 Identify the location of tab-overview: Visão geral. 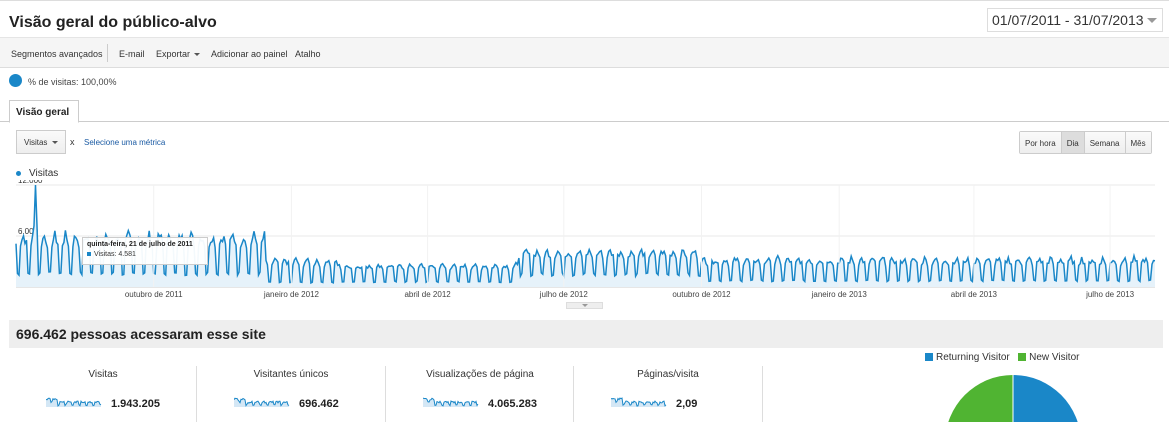
(44, 111).